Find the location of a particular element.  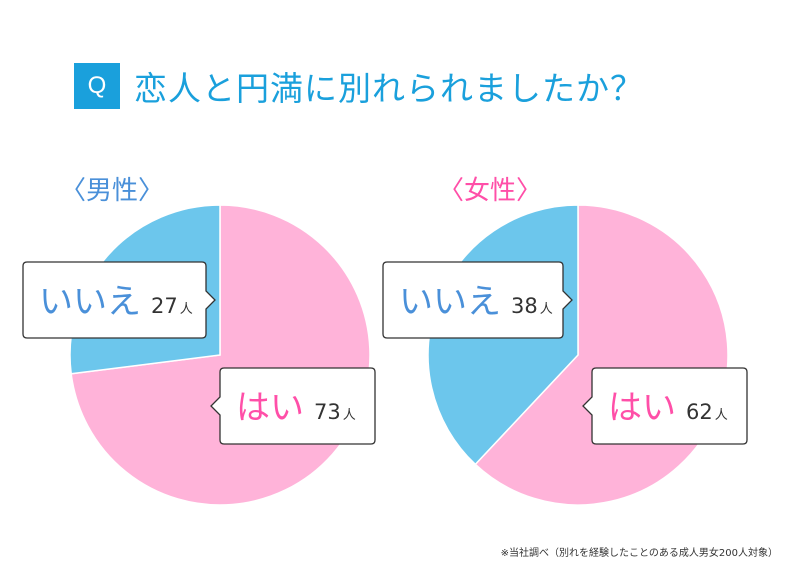

male-callout-no: いいえ 27 人 is located at coordinates (119, 300).